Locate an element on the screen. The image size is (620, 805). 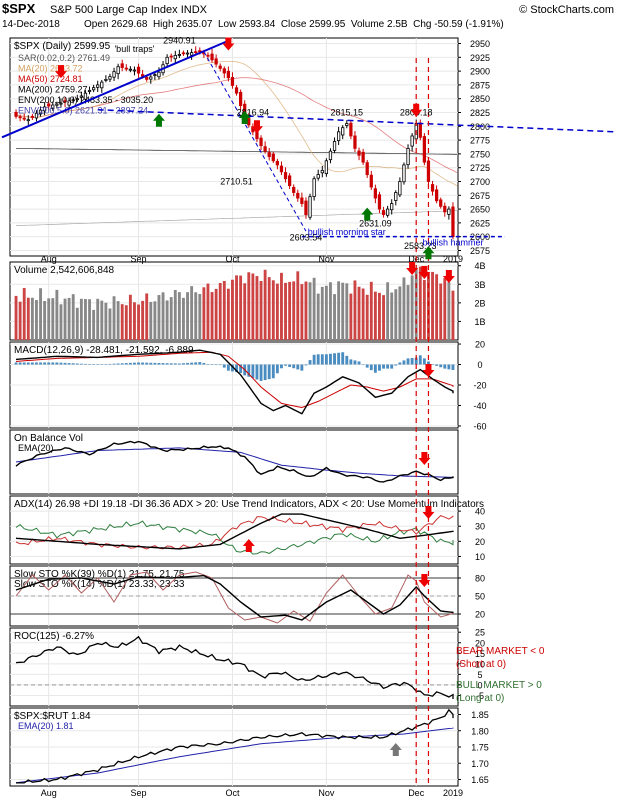
y-tick-label: 50 is located at coordinates (480, 597).